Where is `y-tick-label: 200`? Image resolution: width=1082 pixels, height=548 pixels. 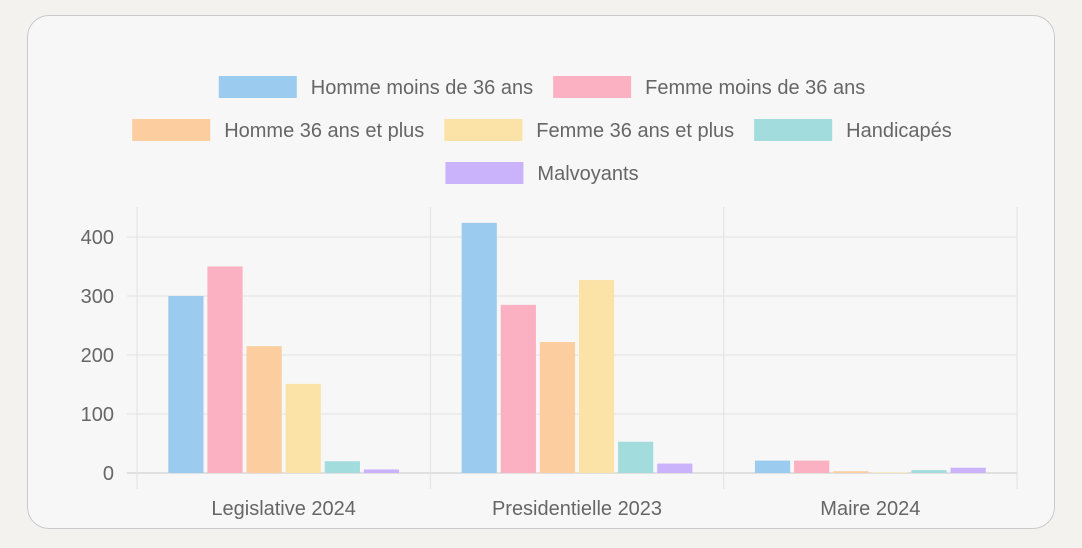
y-tick-label: 200 is located at coordinates (97, 356).